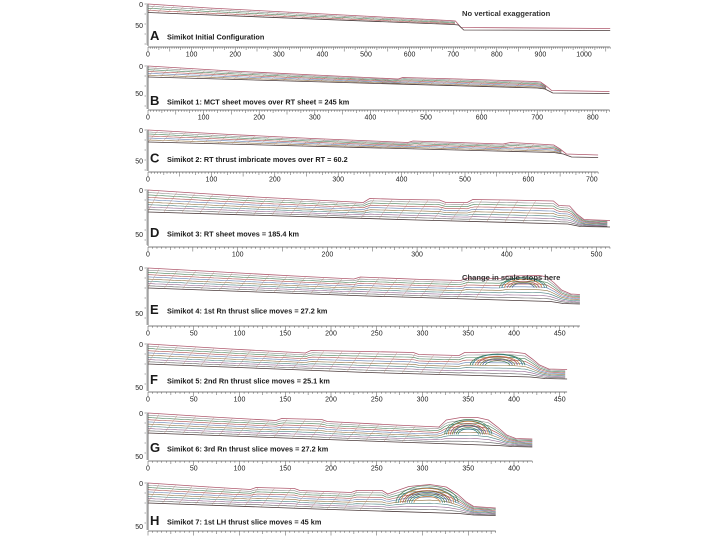  Describe the element at coordinates (155, 35) in the screenshot. I see `panel-A-letter: A` at that location.